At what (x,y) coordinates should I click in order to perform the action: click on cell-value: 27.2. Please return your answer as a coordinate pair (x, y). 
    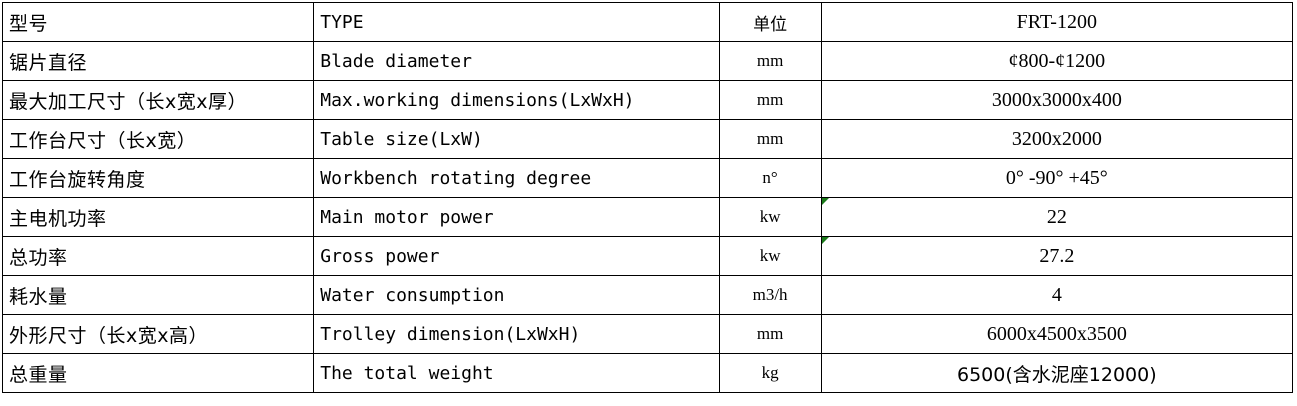
    Looking at the image, I should click on (1057, 256).